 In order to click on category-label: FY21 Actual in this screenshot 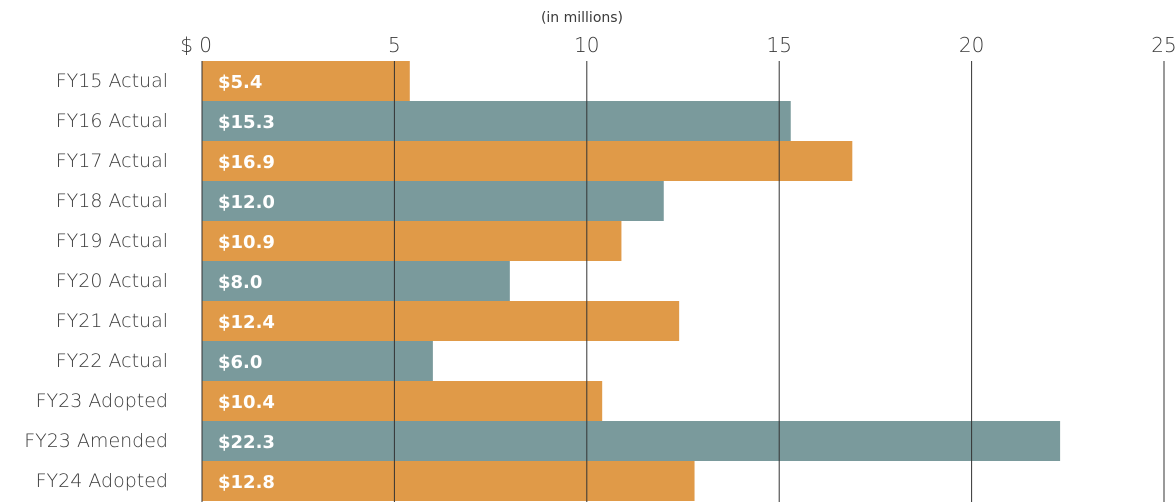, I will do `click(112, 321)`.